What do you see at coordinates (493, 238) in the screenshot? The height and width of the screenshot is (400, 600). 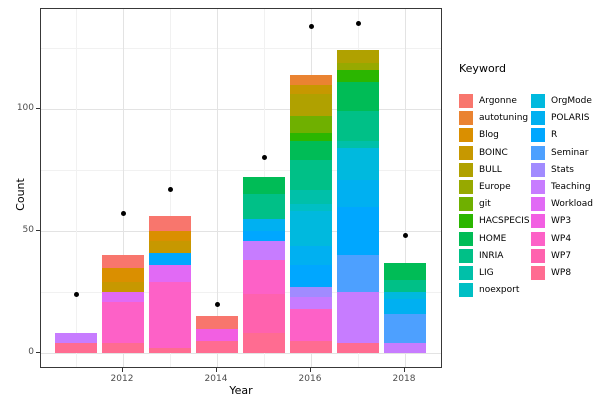 I see `legend-label-home: HOME` at bounding box center [493, 238].